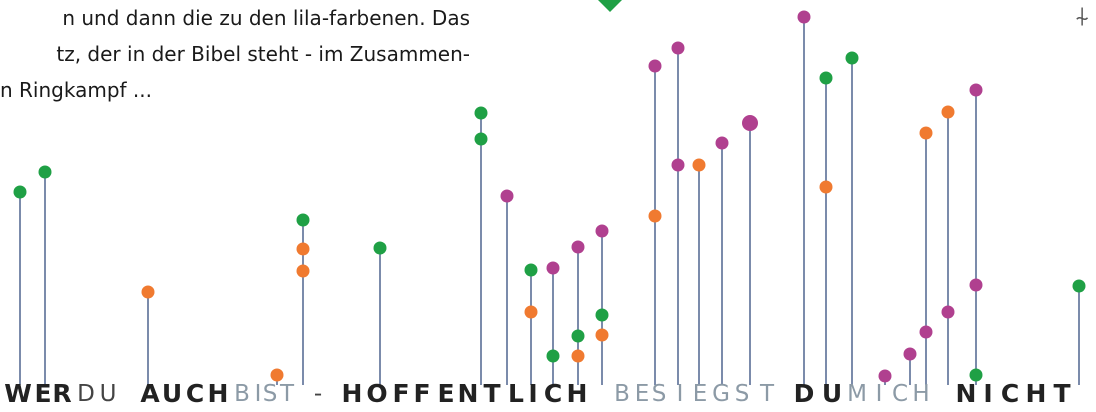 The width and height of the screenshot is (1096, 412). Describe the element at coordinates (1082, 17) in the screenshot. I see `pencil-mark-icon: ⍭` at that location.